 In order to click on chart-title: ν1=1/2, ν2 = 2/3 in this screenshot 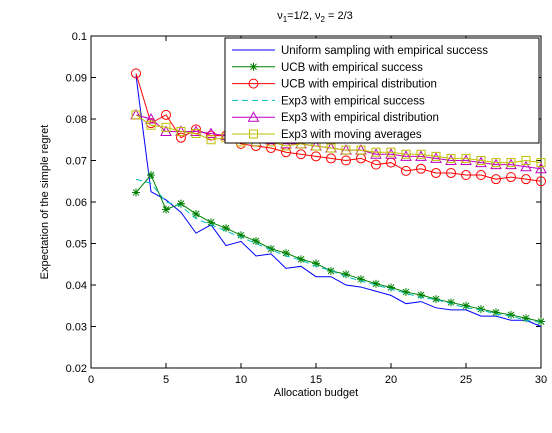, I will do `click(315, 17)`.